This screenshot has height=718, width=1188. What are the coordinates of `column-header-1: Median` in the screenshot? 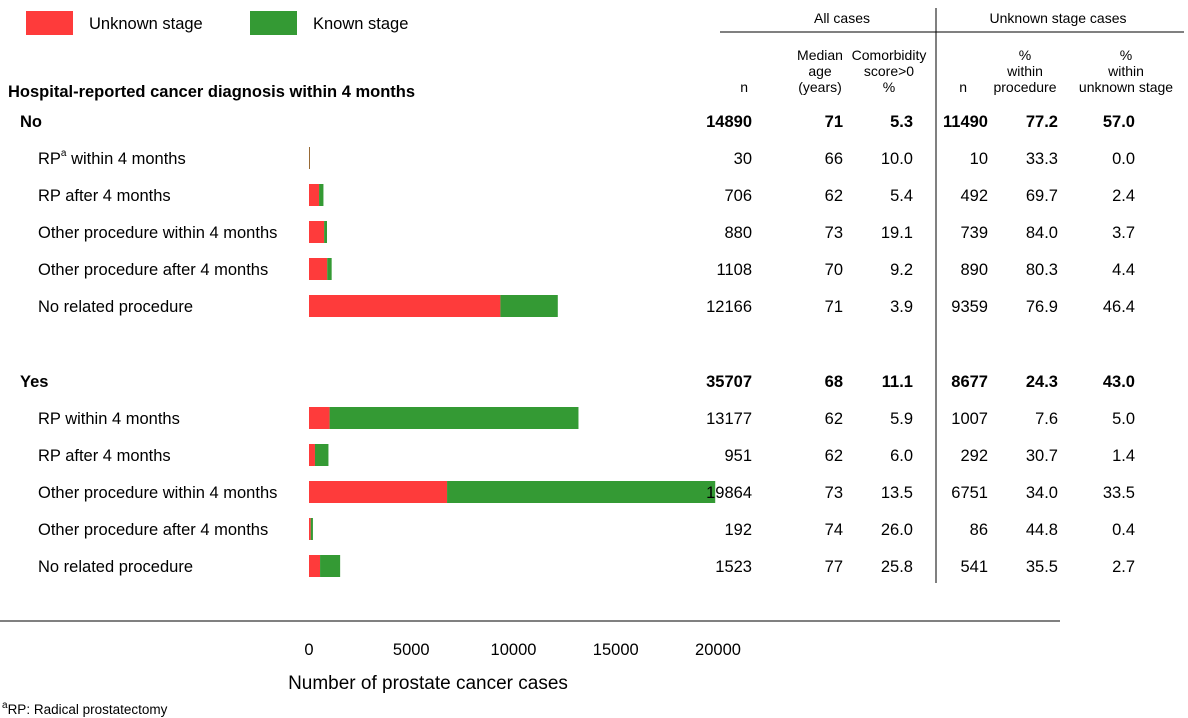 It's located at (820, 55).